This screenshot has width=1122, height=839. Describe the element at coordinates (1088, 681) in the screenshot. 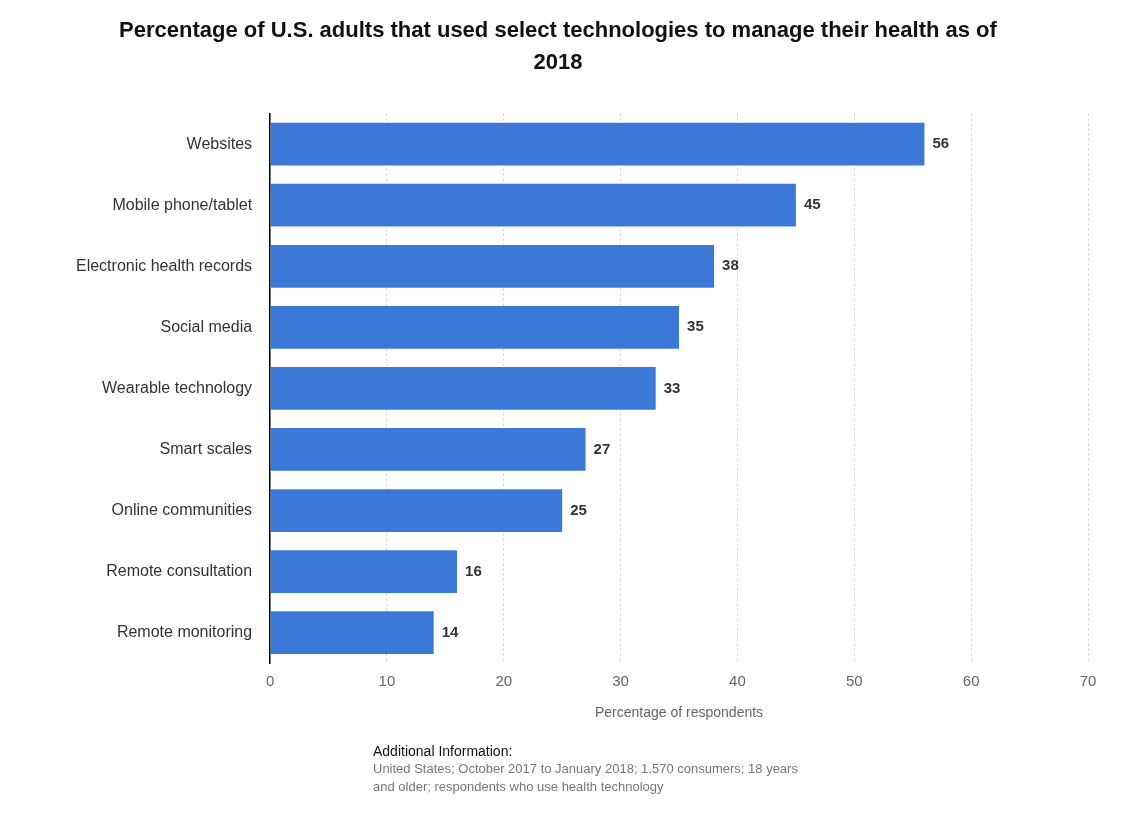

I see `x-tick-label: 70` at that location.